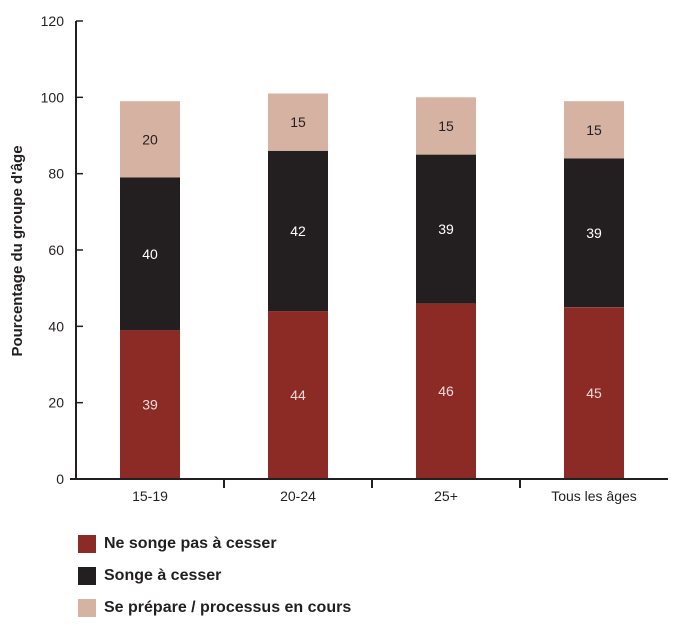  Describe the element at coordinates (190, 543) in the screenshot. I see `legend-label: Ne songe pas à cesser` at that location.